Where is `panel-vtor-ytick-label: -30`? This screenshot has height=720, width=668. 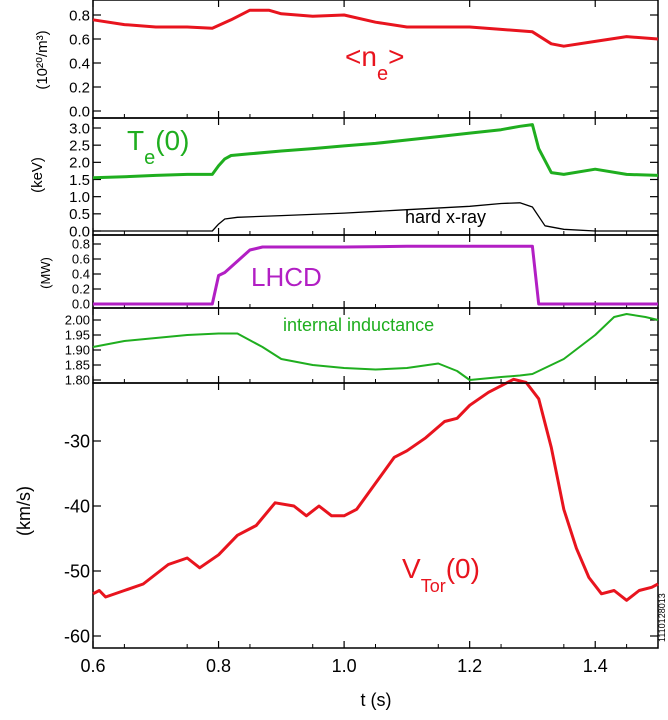 panel-vtor-ytick-label: -30 is located at coordinates (77, 441).